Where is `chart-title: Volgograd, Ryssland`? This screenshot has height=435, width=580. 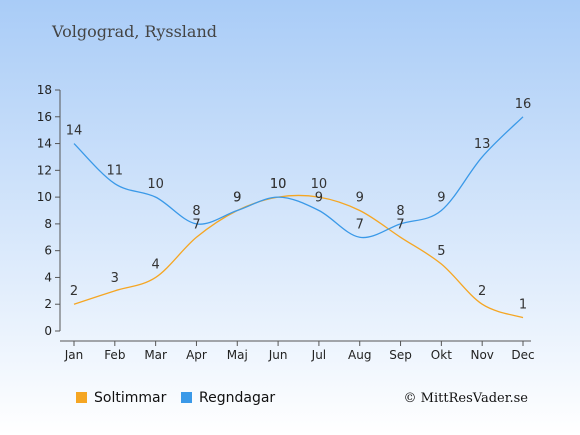
chart-title: Volgograd, Ryssland is located at coordinates (134, 31).